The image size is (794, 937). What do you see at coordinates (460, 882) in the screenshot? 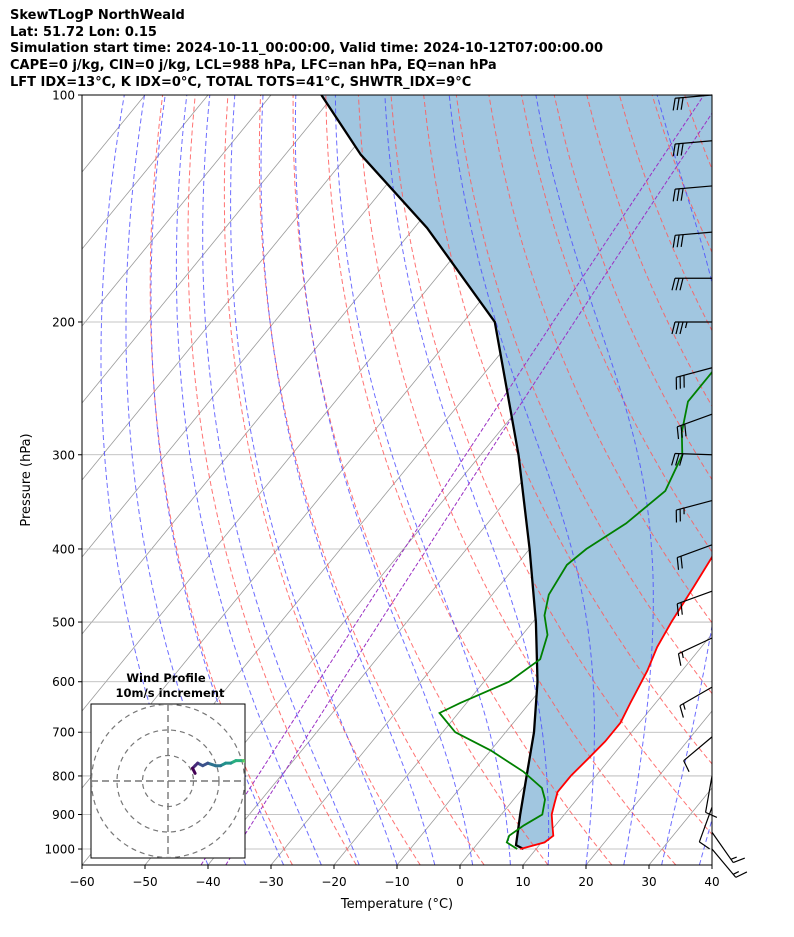
I see `x-tick-label: 0` at bounding box center [460, 882].